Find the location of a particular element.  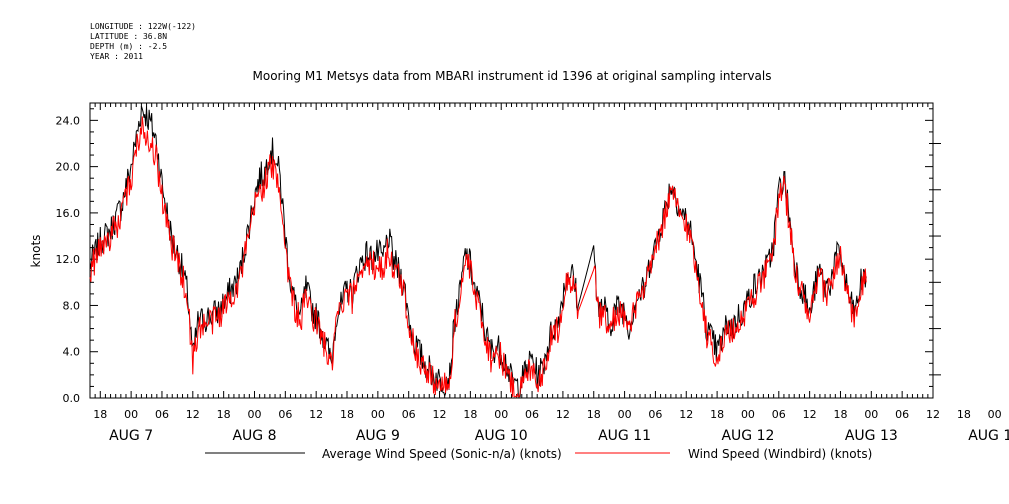

x-date-label: AUG 7 is located at coordinates (131, 436).